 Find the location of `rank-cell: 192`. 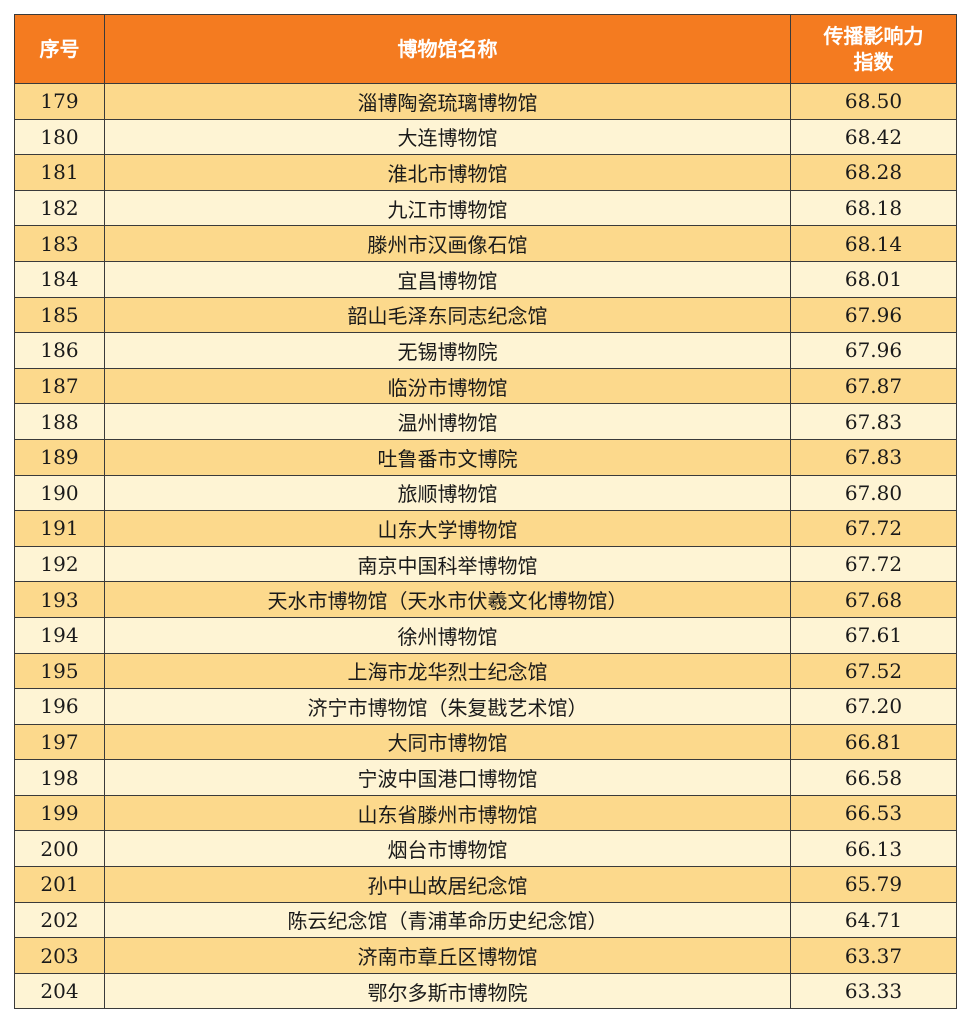

rank-cell: 192 is located at coordinates (59, 564).